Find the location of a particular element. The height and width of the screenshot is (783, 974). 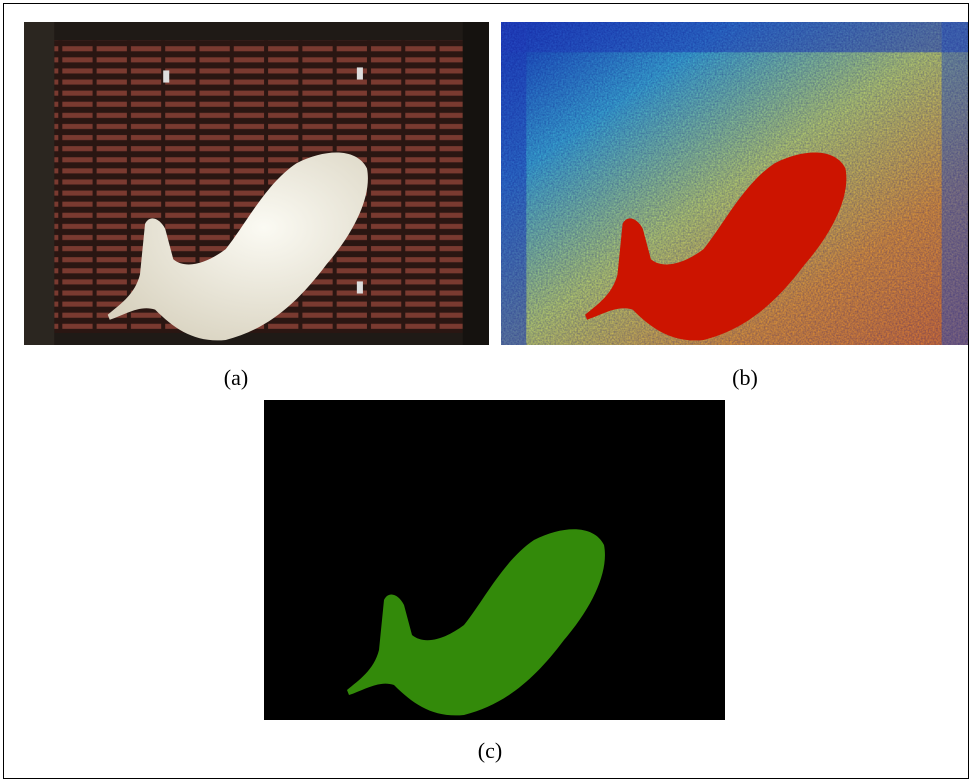

panel-caption: (c) is located at coordinates (490, 750).